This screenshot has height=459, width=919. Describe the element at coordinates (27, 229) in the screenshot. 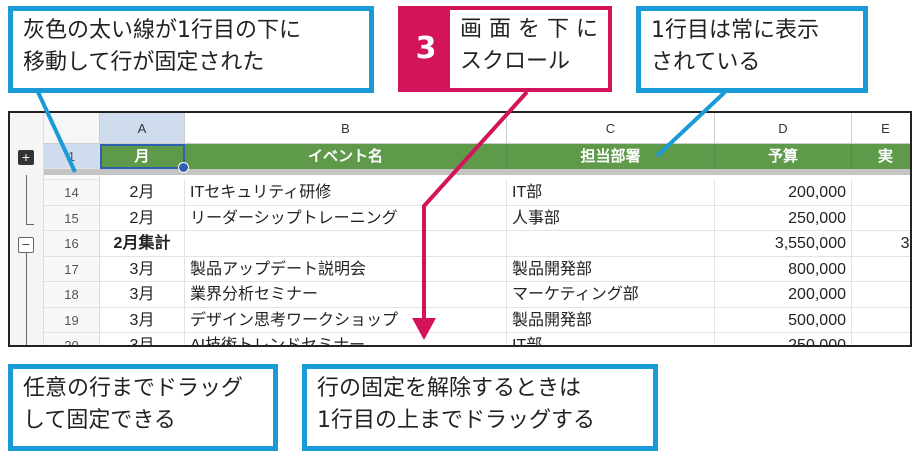

I see `group-gutter: + −` at that location.